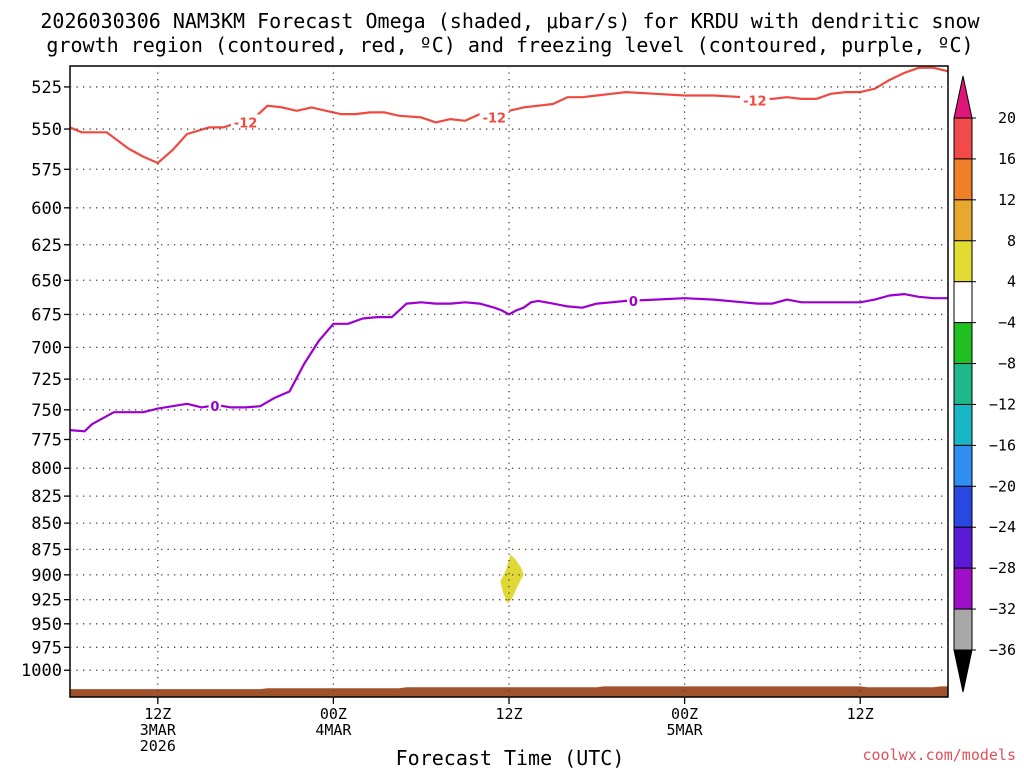 The image size is (1024, 768). What do you see at coordinates (46, 625) in the screenshot?
I see `y-tick-label-950: 950` at bounding box center [46, 625].